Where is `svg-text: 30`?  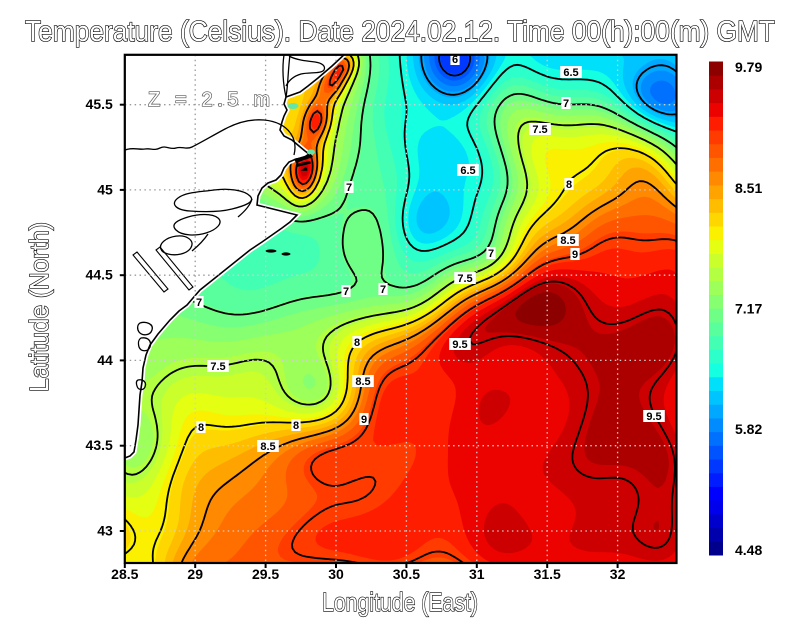
svg-text: 30 is located at coordinates (336, 574).